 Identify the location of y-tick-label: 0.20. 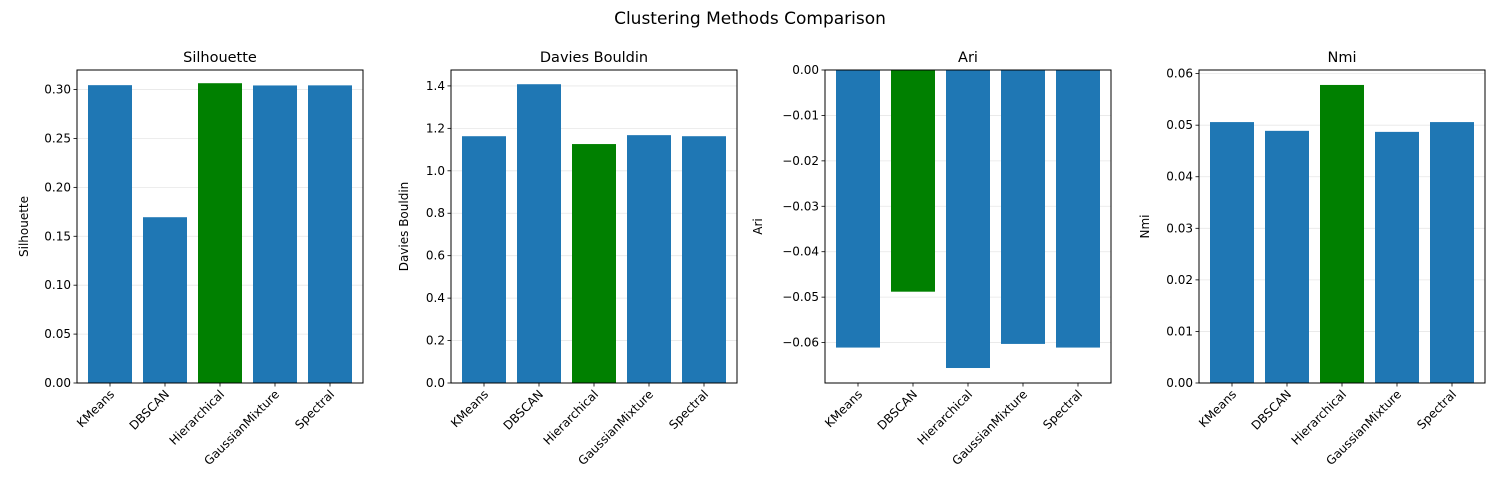
(57, 187).